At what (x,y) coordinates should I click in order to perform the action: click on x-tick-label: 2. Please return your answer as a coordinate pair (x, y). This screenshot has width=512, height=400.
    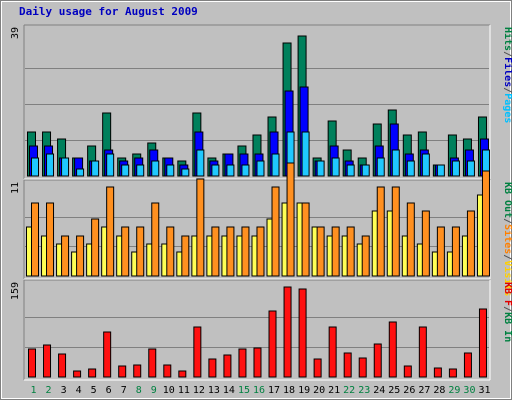
    Looking at the image, I should click on (49, 390).